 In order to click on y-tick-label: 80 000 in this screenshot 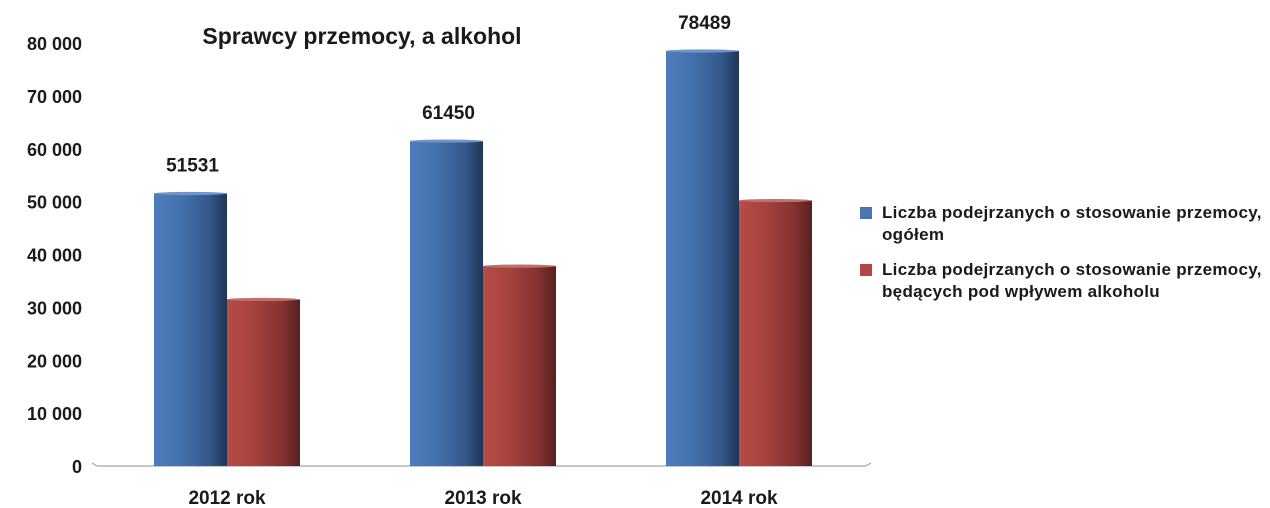, I will do `click(54, 44)`.